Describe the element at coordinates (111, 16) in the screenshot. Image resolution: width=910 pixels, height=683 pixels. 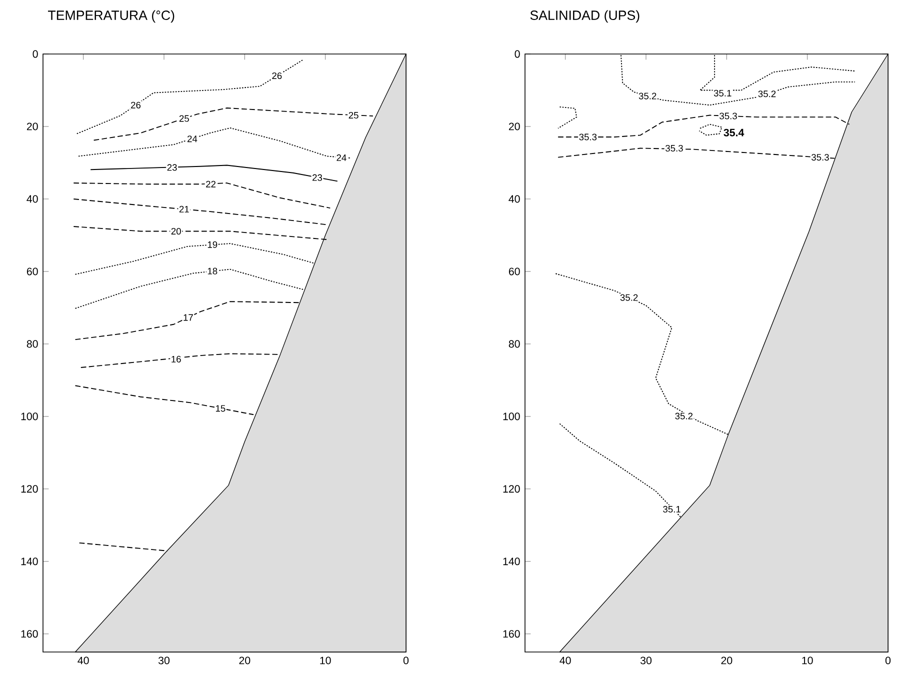
I see `chart-title: TEMPERATURA (°C)` at that location.